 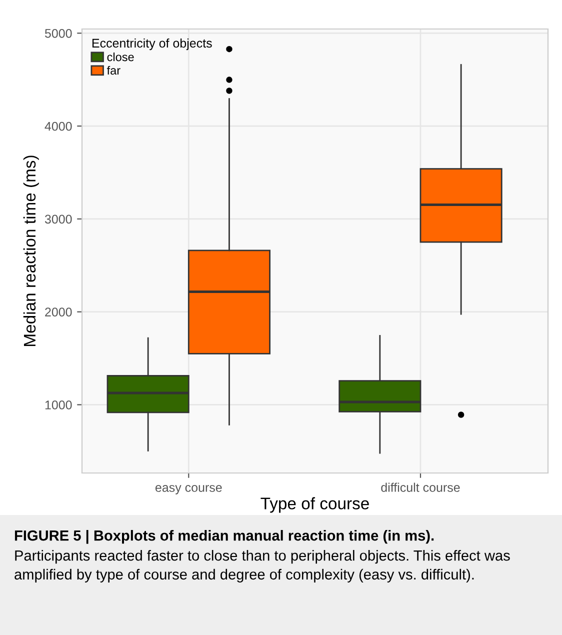 What do you see at coordinates (58, 219) in the screenshot?
I see `y-tick-label: 3000` at bounding box center [58, 219].